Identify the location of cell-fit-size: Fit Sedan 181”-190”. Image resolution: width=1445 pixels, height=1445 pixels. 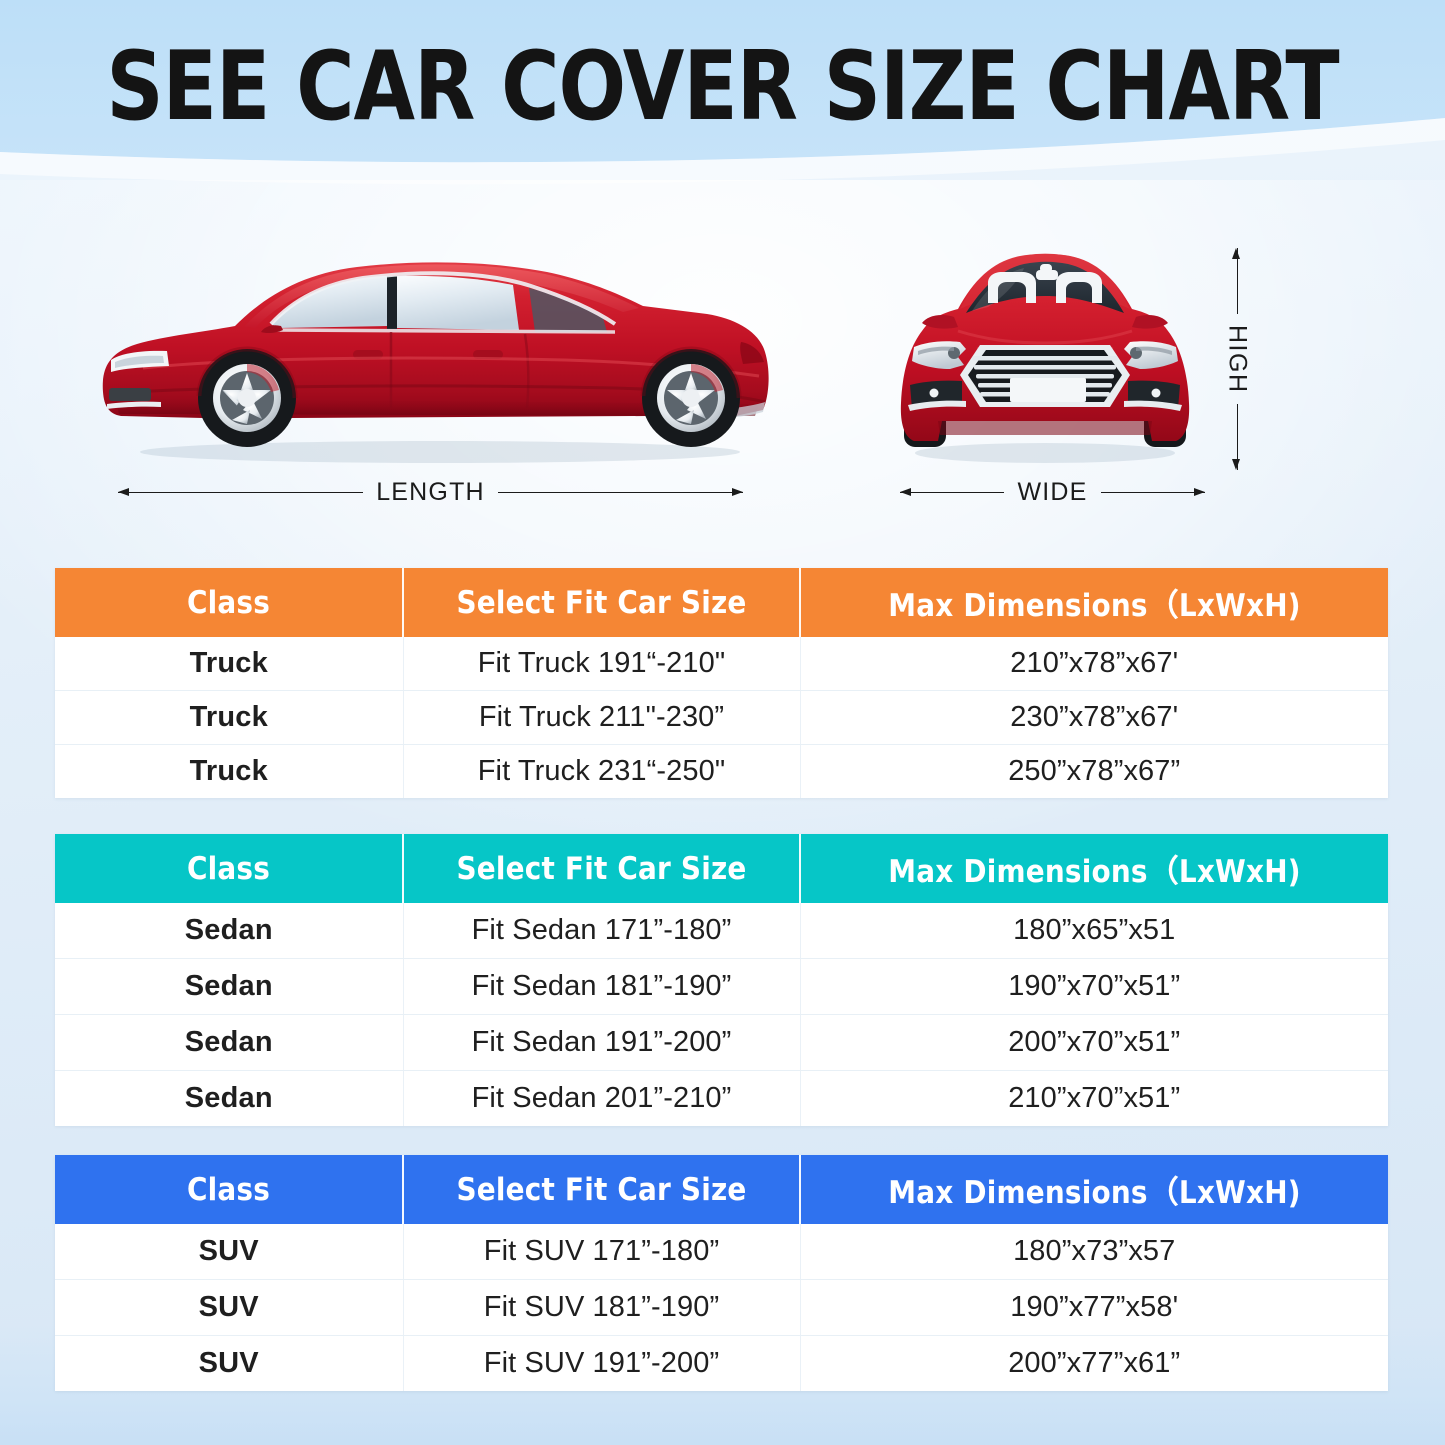
(602, 986).